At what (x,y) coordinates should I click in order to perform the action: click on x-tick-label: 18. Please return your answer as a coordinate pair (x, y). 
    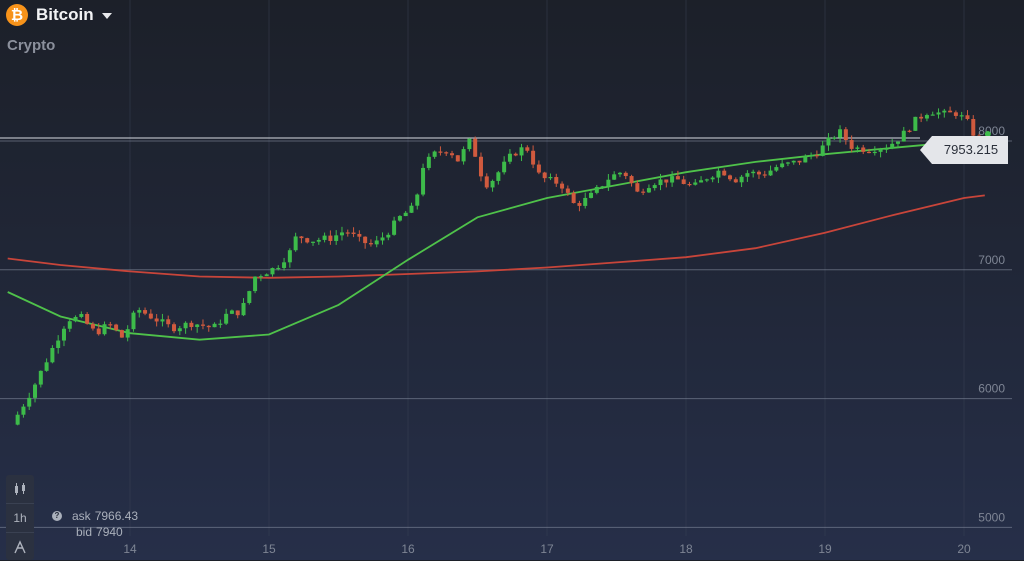
    Looking at the image, I should click on (686, 549).